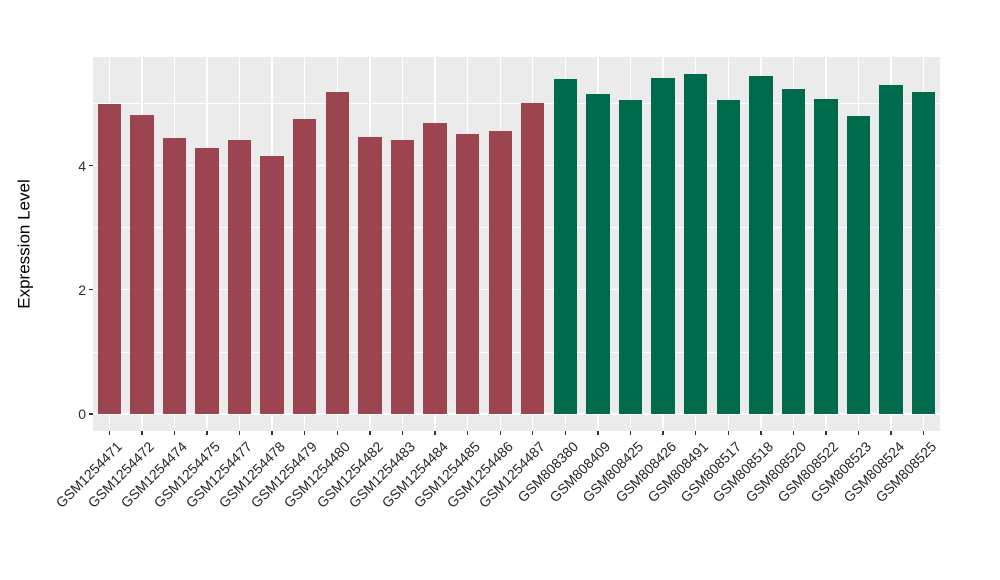 The height and width of the screenshot is (580, 1000). I want to click on gridline-minor-y5, so click(516, 103).